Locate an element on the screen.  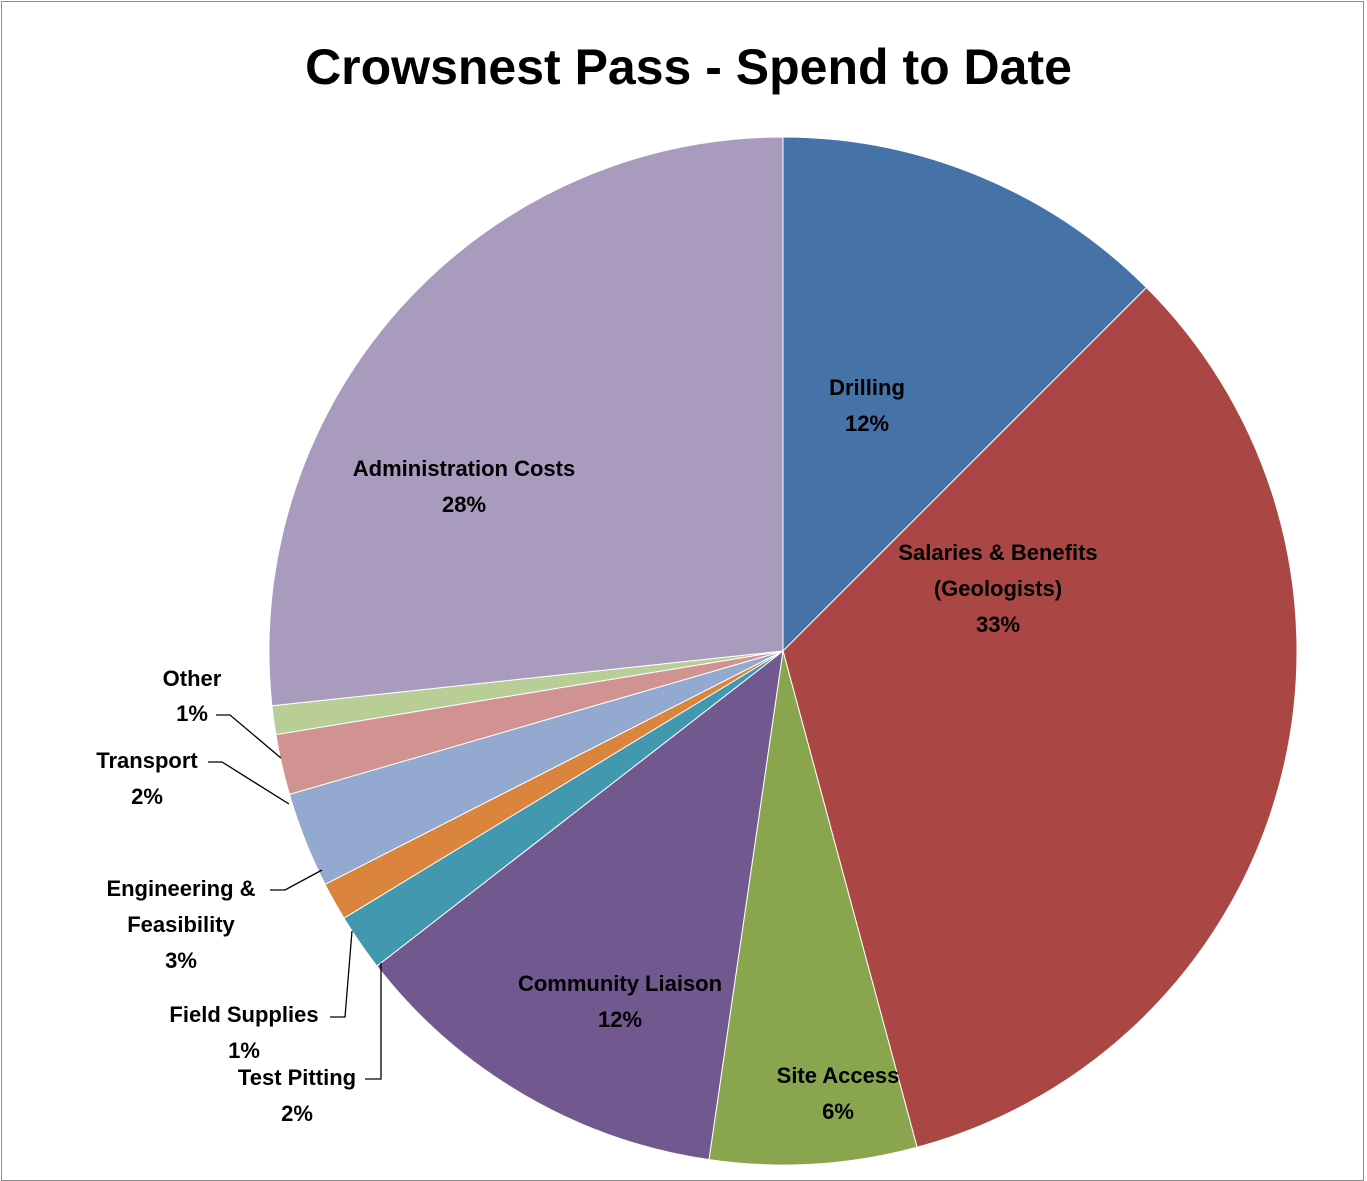
leader-line-field-supplies is located at coordinates (341, 974).